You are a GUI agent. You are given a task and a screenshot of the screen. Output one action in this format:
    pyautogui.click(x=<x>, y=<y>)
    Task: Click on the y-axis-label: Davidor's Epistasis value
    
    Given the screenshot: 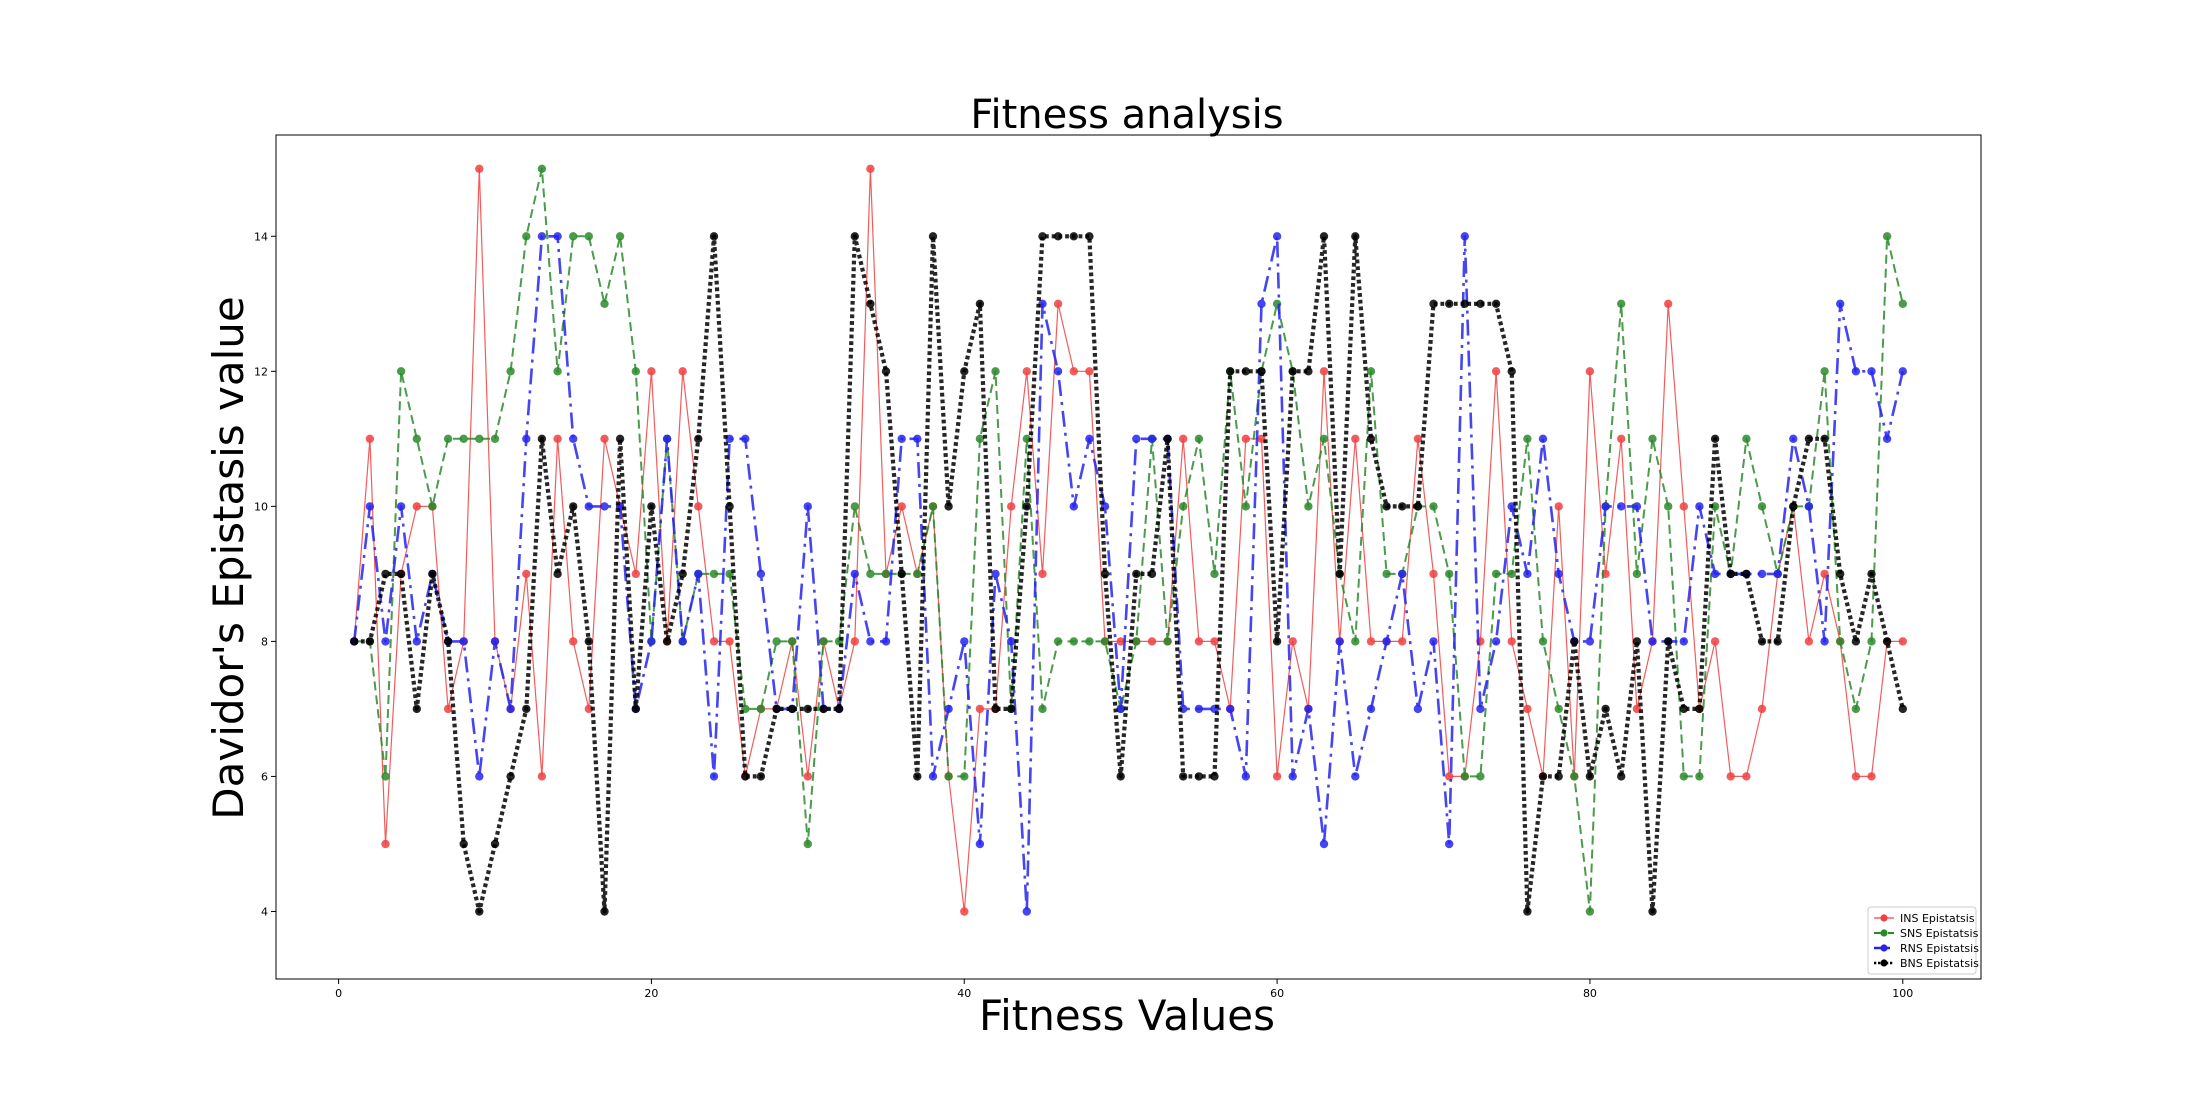 What is the action you would take?
    pyautogui.click(x=228, y=557)
    